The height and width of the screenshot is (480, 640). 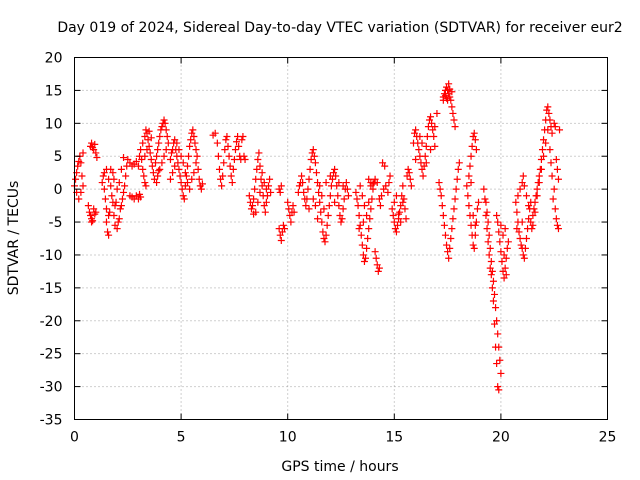 What do you see at coordinates (54, 124) in the screenshot?
I see `y-tick-label: 10` at bounding box center [54, 124].